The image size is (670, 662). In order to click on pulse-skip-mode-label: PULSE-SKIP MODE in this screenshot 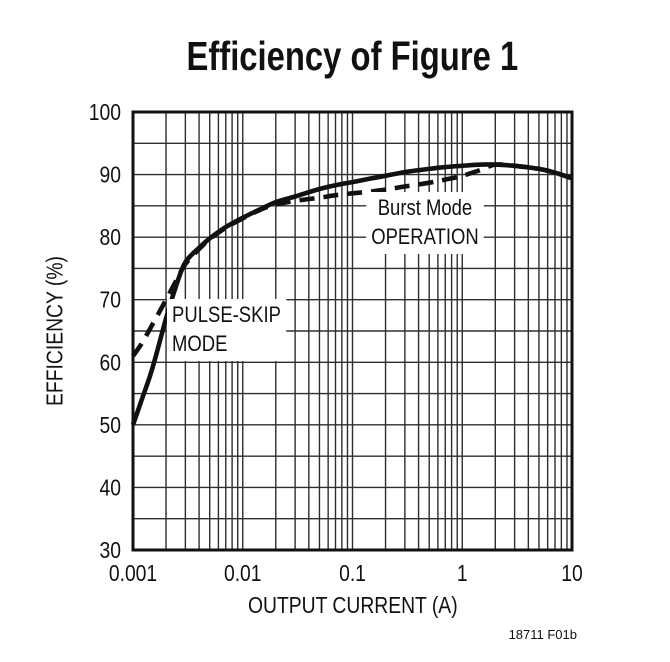, I will do `click(238, 330)`.